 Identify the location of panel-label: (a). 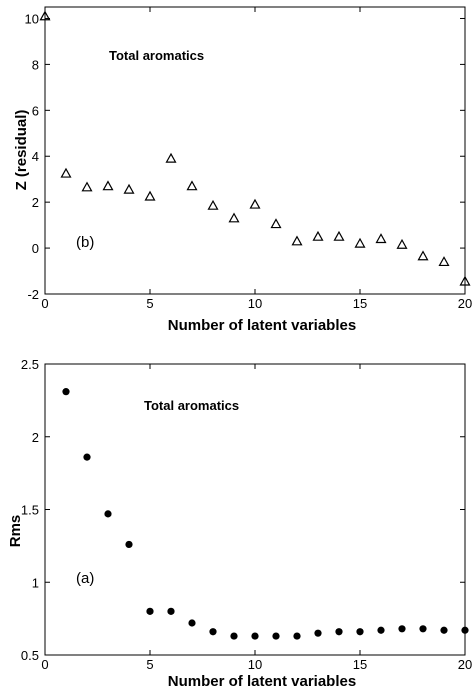
(85, 578).